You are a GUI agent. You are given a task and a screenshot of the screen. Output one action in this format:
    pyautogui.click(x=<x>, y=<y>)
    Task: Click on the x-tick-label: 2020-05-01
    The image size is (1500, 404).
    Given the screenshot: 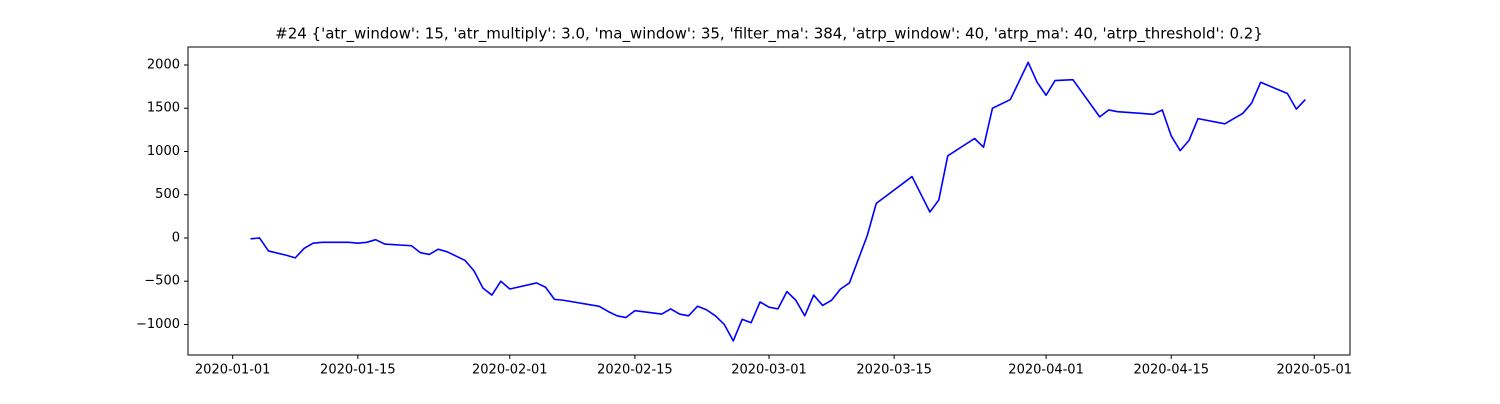 What is the action you would take?
    pyautogui.click(x=1314, y=370)
    